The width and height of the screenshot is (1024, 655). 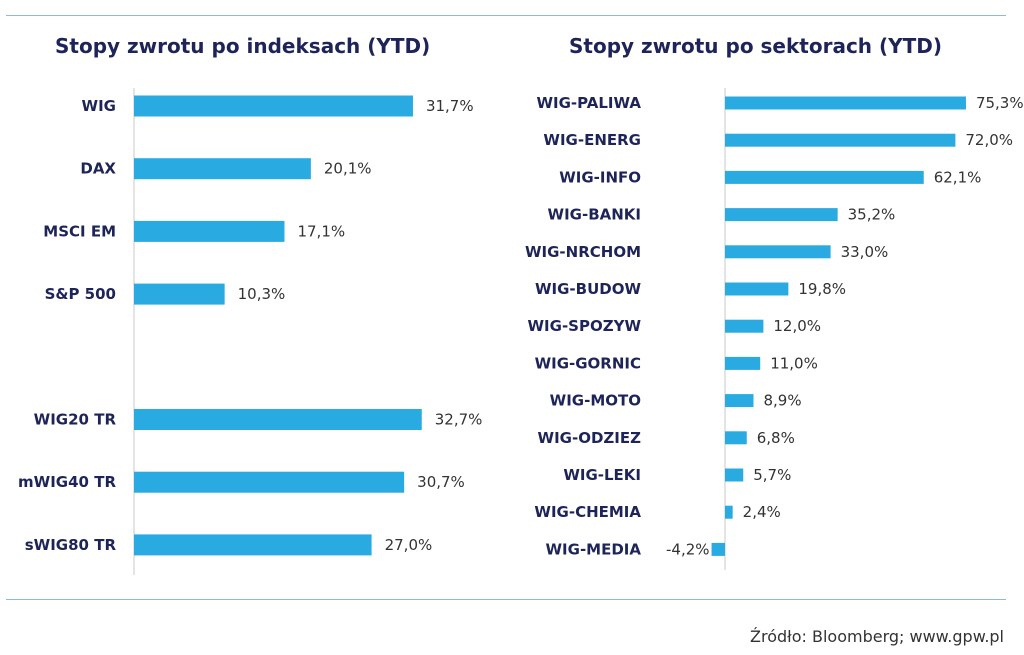 I want to click on category-label: WIG-BANKI, so click(x=594, y=215).